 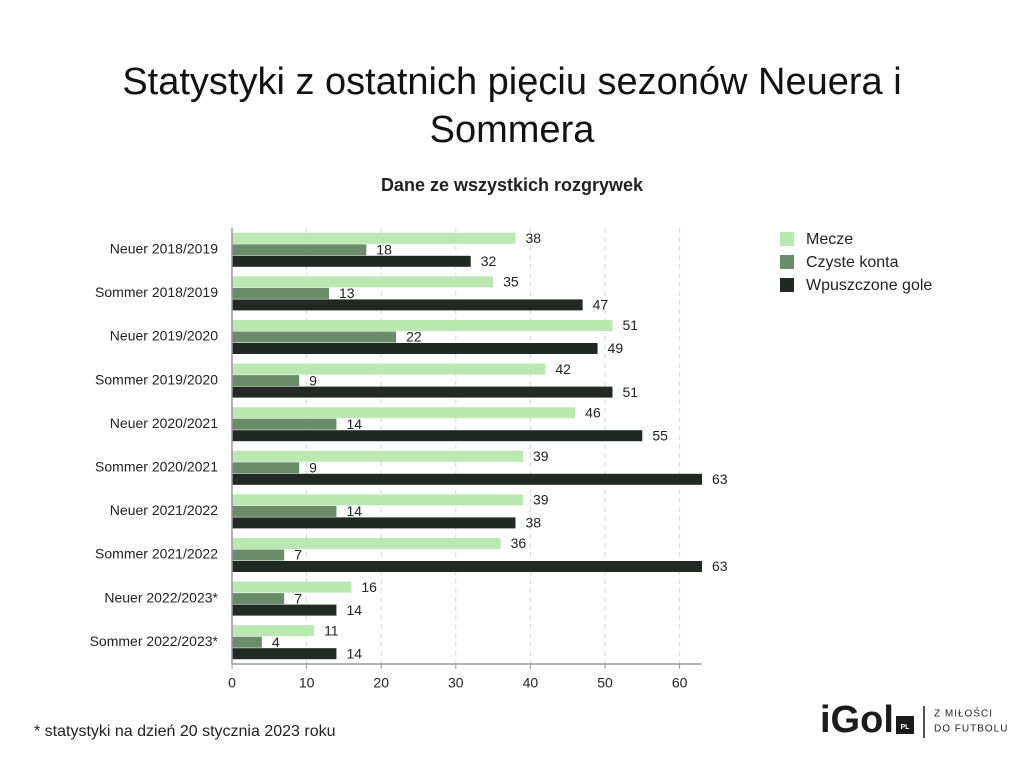 What do you see at coordinates (605, 683) in the screenshot?
I see `x-tick-label: 50` at bounding box center [605, 683].